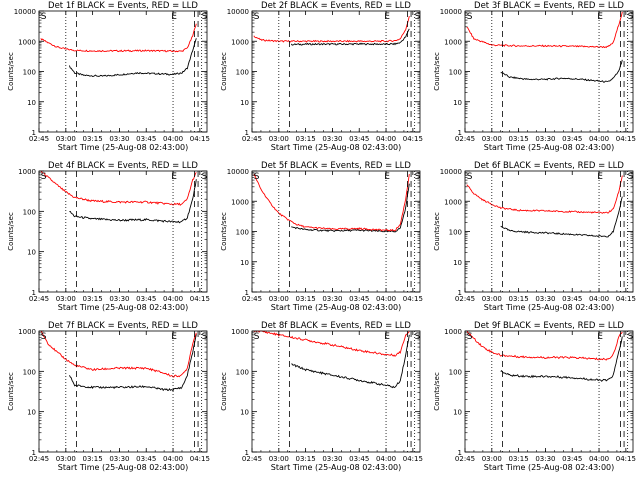 This screenshot has height=480, width=640. I want to click on panel-title: Det 2f BLACK = Events, RED = LLD, so click(336, 6).